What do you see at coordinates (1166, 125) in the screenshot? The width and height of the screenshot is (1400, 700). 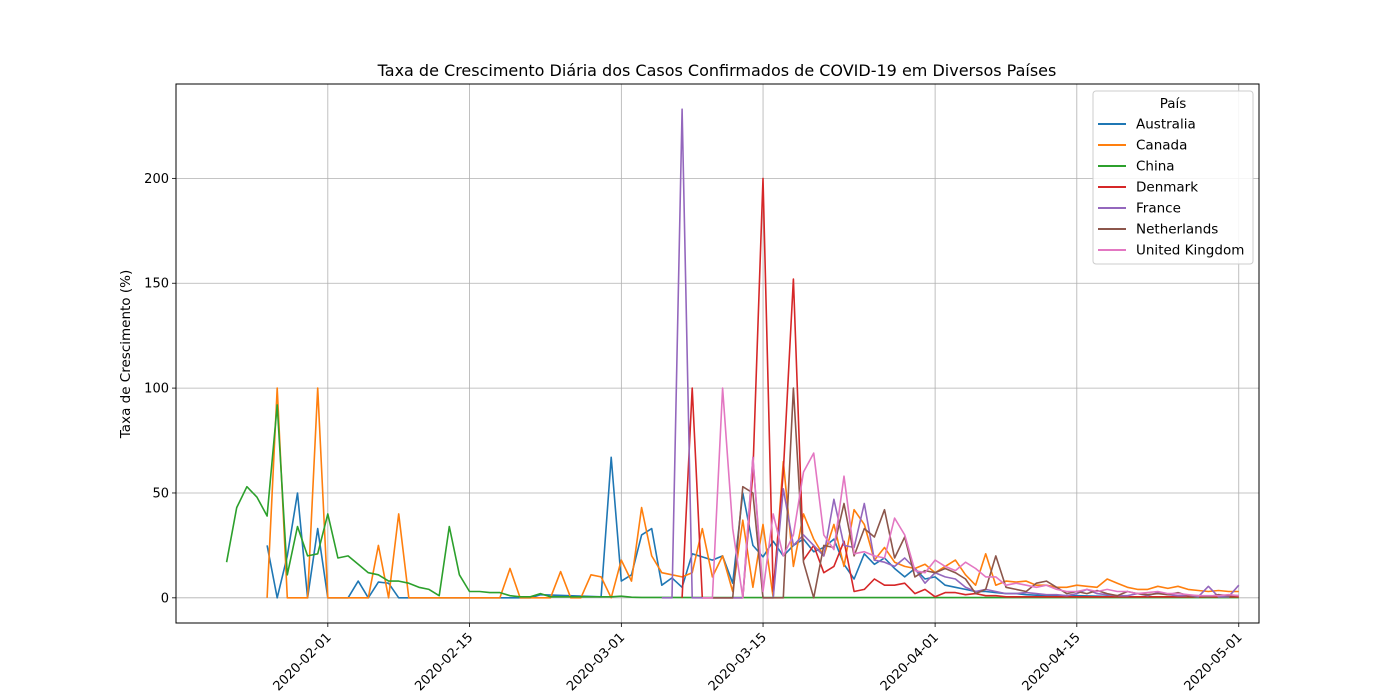 I see `legend-label: Australia` at bounding box center [1166, 125].